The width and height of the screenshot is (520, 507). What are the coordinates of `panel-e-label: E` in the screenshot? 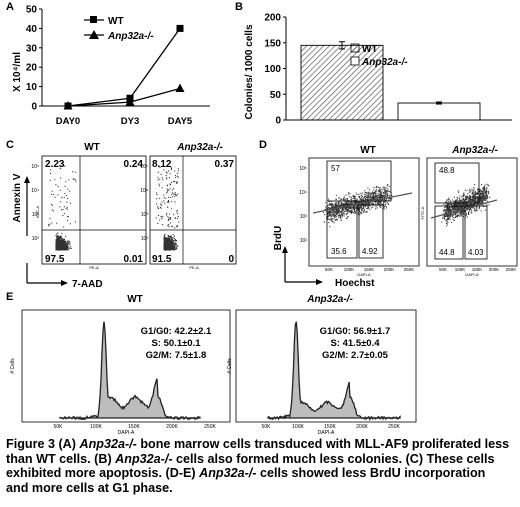 It's located at (9, 297).